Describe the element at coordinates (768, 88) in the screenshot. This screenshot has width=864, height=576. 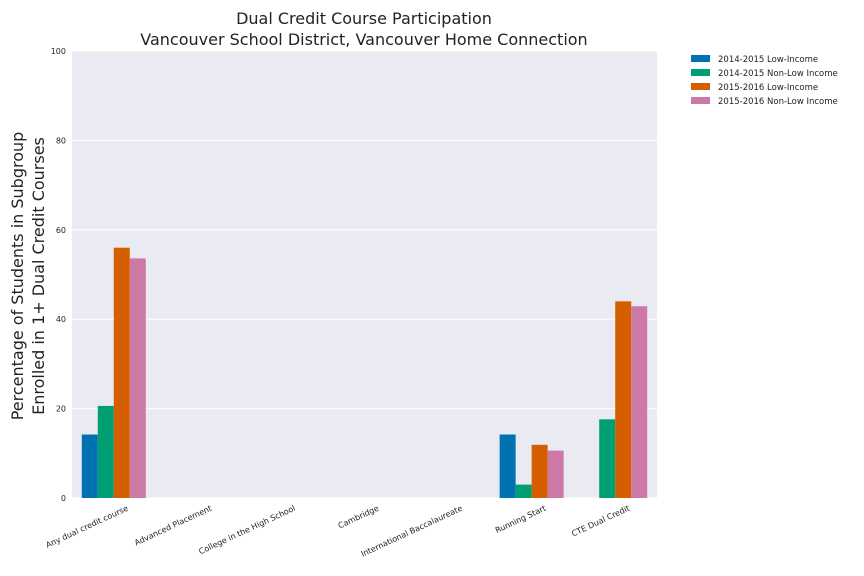
I see `legend-label: 2015-2016 Low-Income` at that location.